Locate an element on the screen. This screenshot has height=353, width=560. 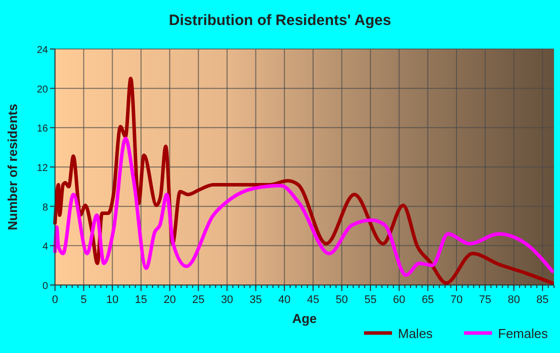
x-tick-label: 0 is located at coordinates (55, 300).